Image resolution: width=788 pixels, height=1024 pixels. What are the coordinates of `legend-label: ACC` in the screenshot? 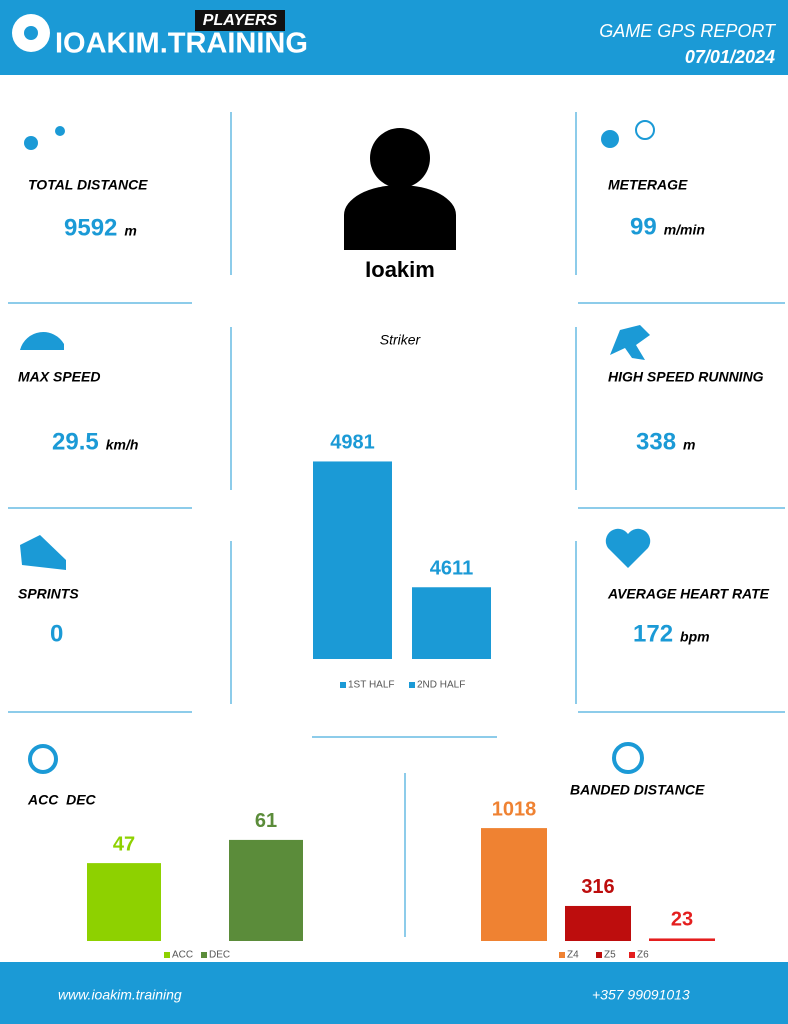 It's located at (182, 955).